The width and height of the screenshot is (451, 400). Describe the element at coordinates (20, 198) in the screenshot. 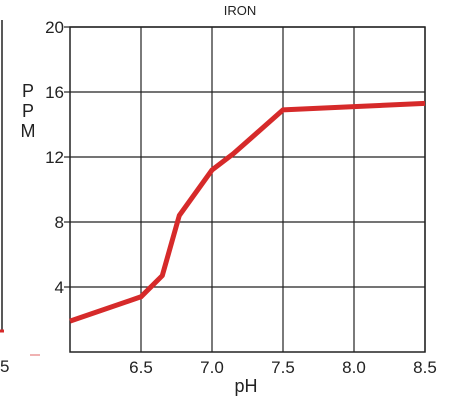

I see `left-chart-fragment: 5` at that location.